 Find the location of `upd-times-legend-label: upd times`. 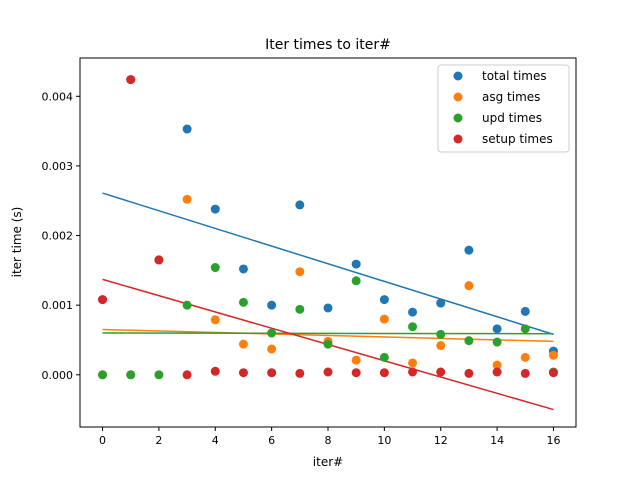

upd-times-legend-label: upd times is located at coordinates (512, 118).